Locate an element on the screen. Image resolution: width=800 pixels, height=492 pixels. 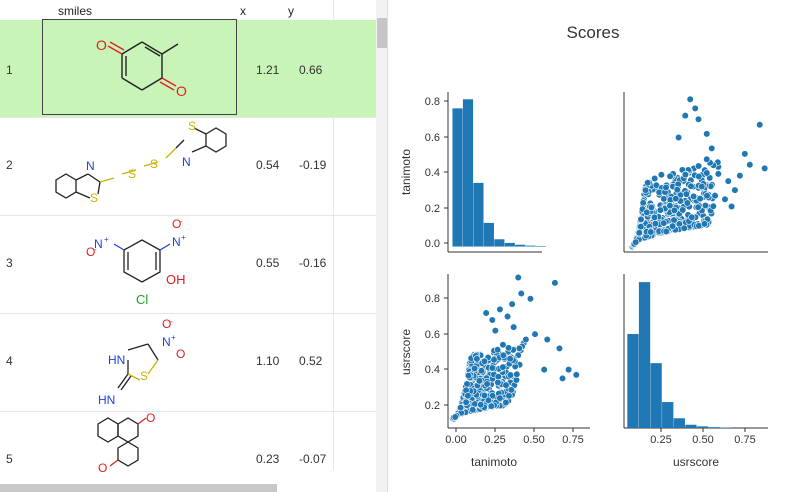
usrscore-histogram is located at coordinates (679, 355).